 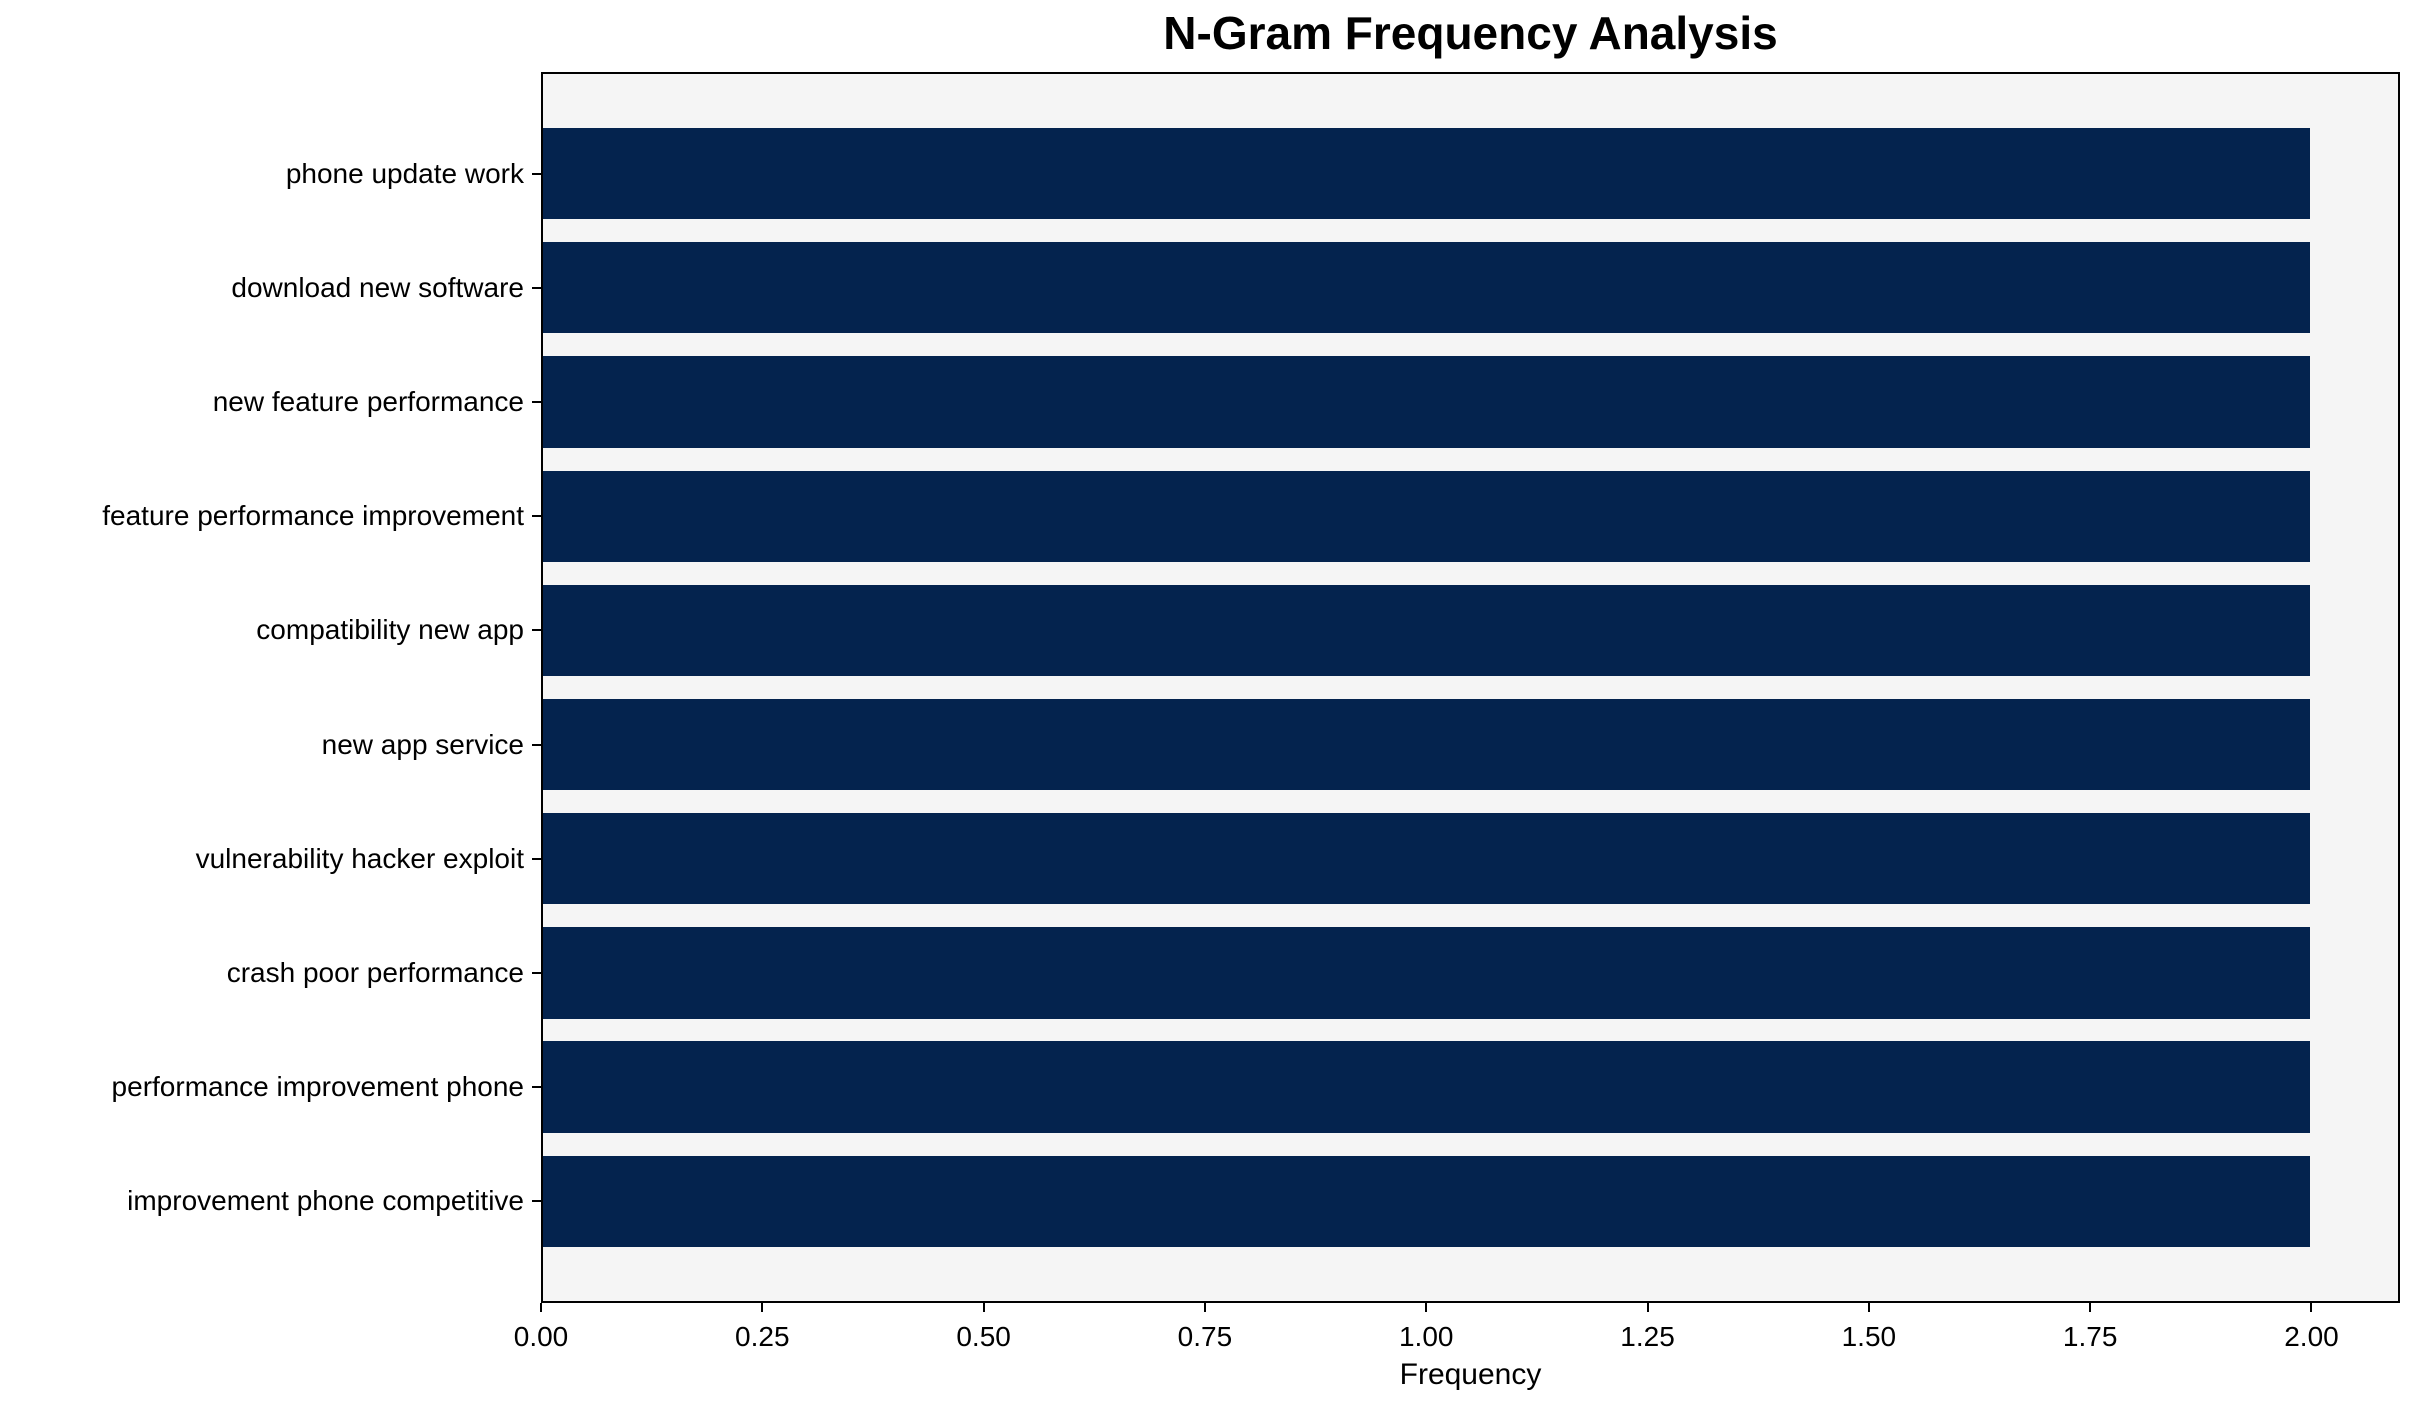 What do you see at coordinates (422, 744) in the screenshot?
I see `y-tick-label: new app service` at bounding box center [422, 744].